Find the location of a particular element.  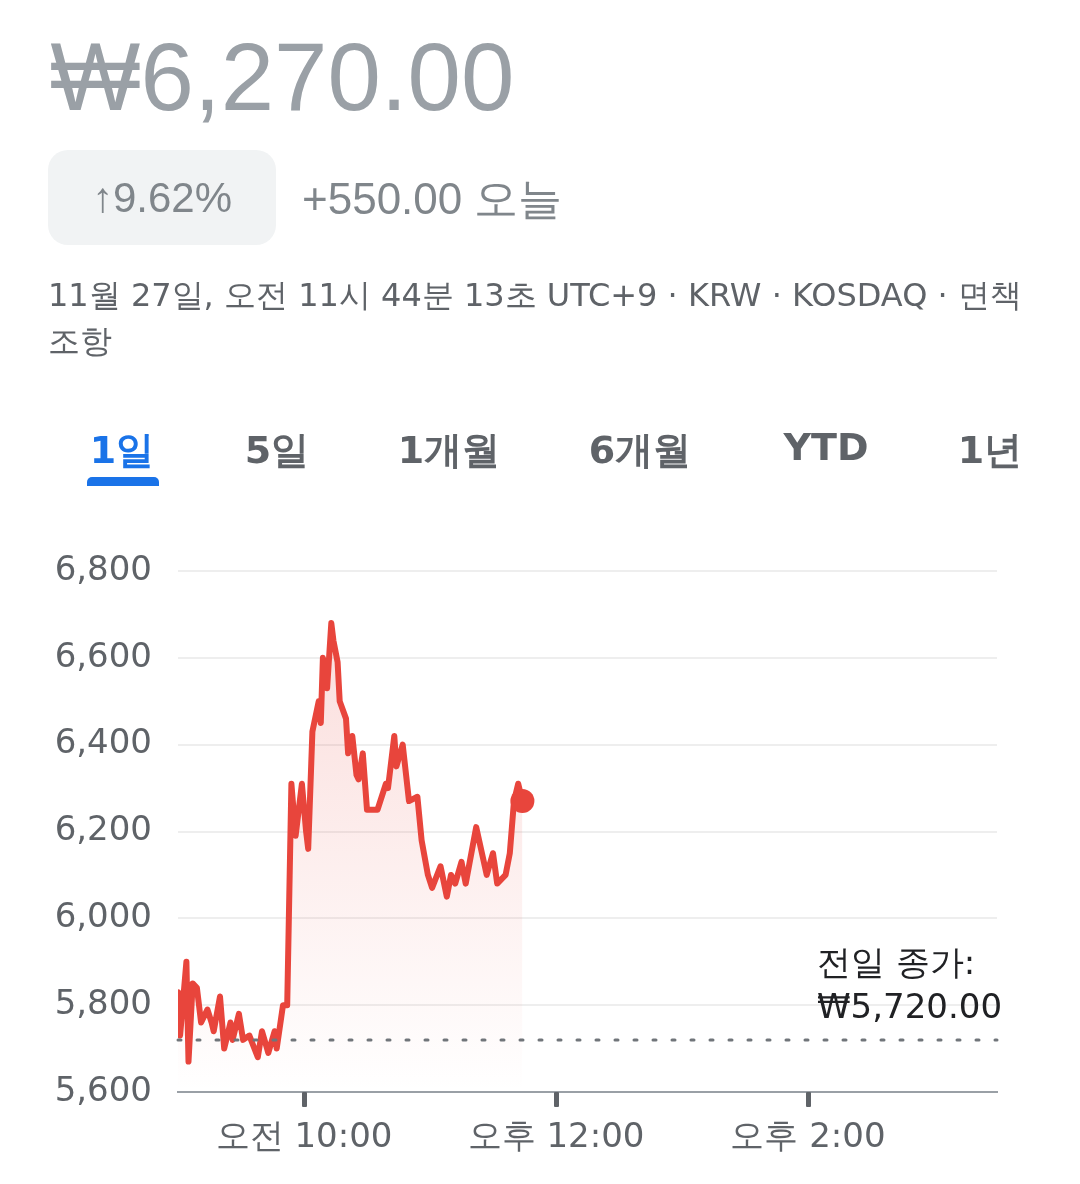

x-tick-label: 오전 10:00 is located at coordinates (304, 1135).